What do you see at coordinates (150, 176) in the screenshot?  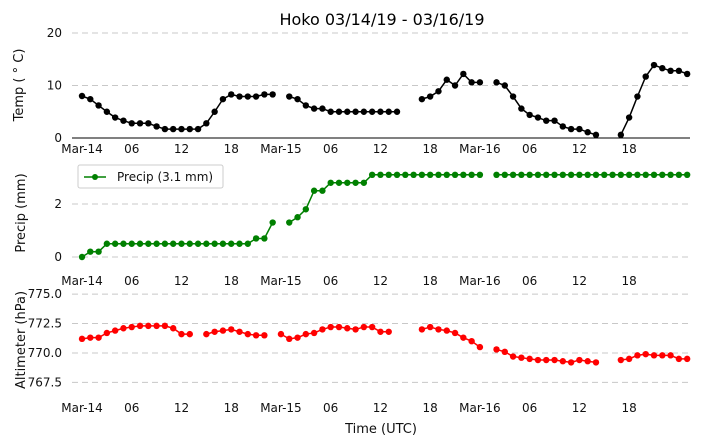 I see `precip-legend: Precip (3.1 mm)` at bounding box center [150, 176].